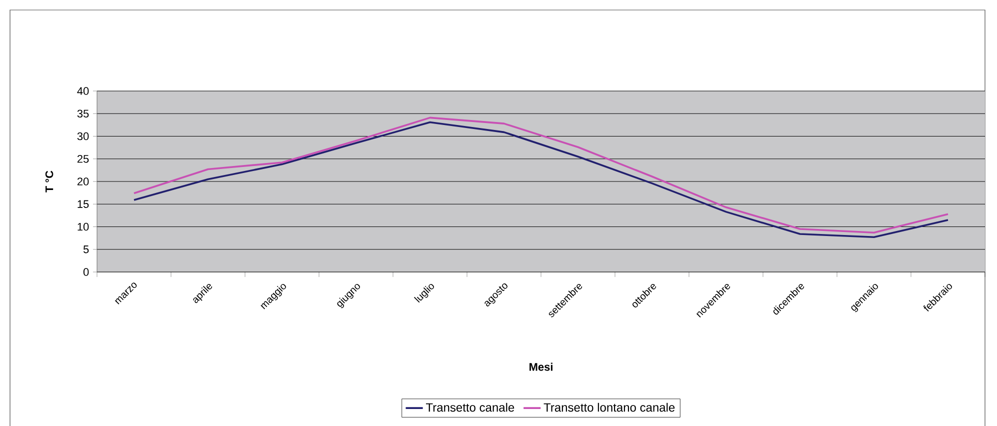 The width and height of the screenshot is (997, 426). What do you see at coordinates (83, 136) in the screenshot?
I see `y-tick-label: 30` at bounding box center [83, 136].